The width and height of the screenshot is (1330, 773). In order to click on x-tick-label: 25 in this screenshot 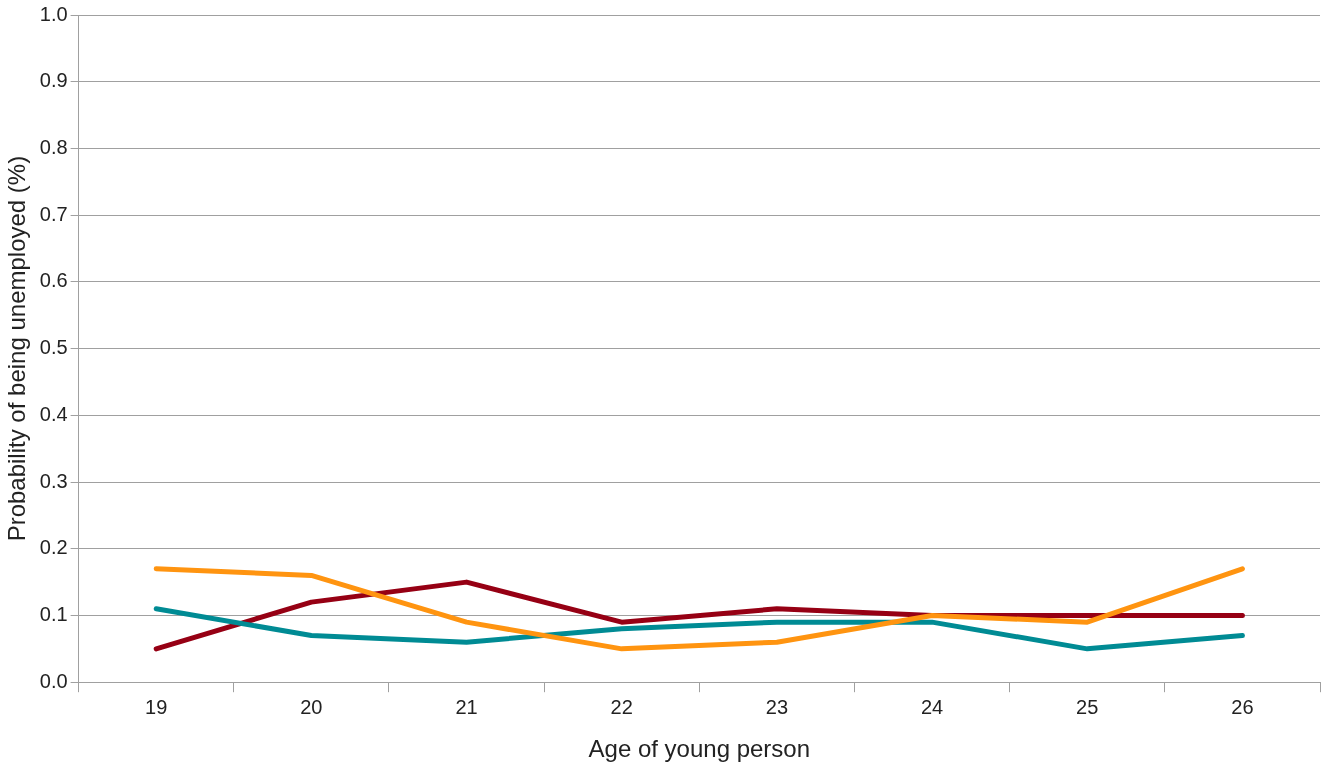, I will do `click(1087, 706)`.